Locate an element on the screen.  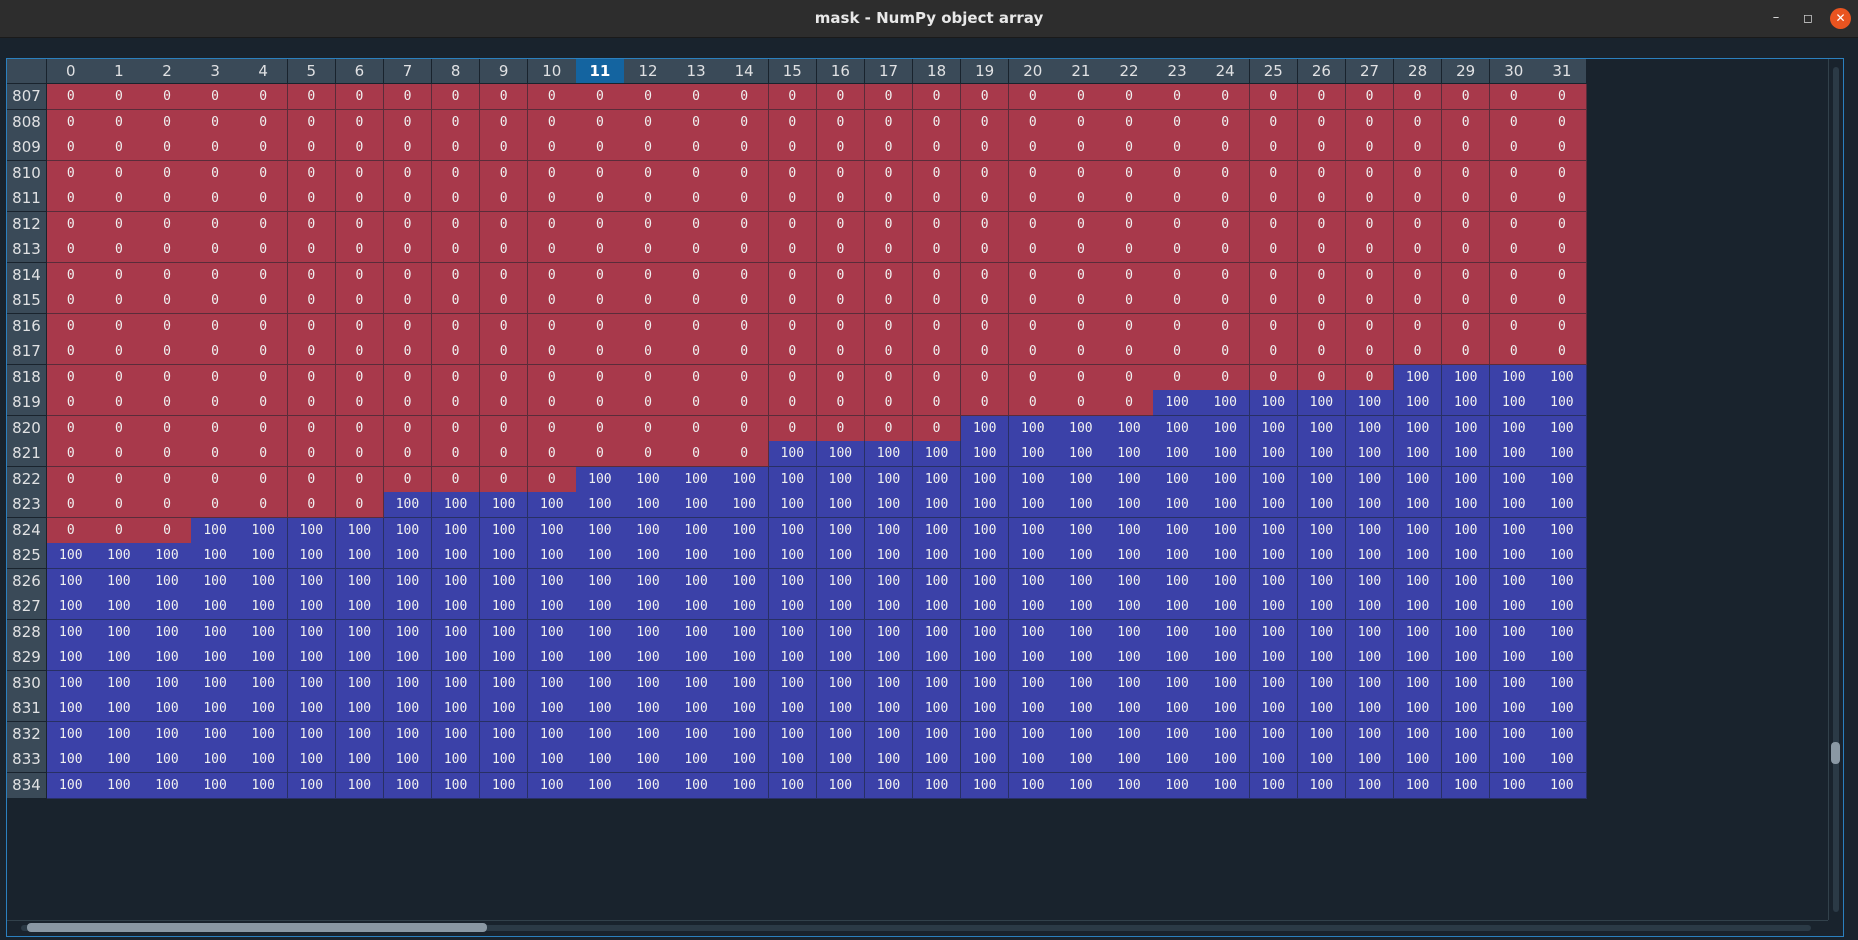
row-header-817: 817 is located at coordinates (27, 352).